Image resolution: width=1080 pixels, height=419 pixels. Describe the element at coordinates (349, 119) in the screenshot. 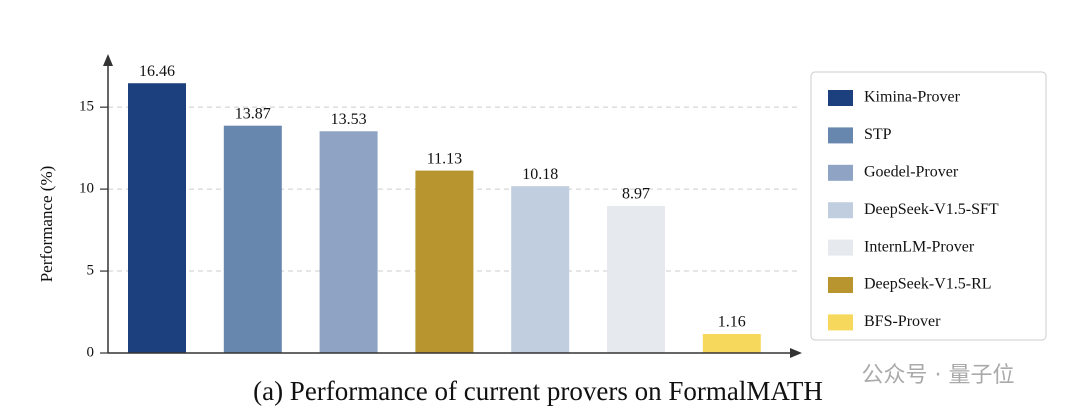

I see `value-label: 13.53` at that location.